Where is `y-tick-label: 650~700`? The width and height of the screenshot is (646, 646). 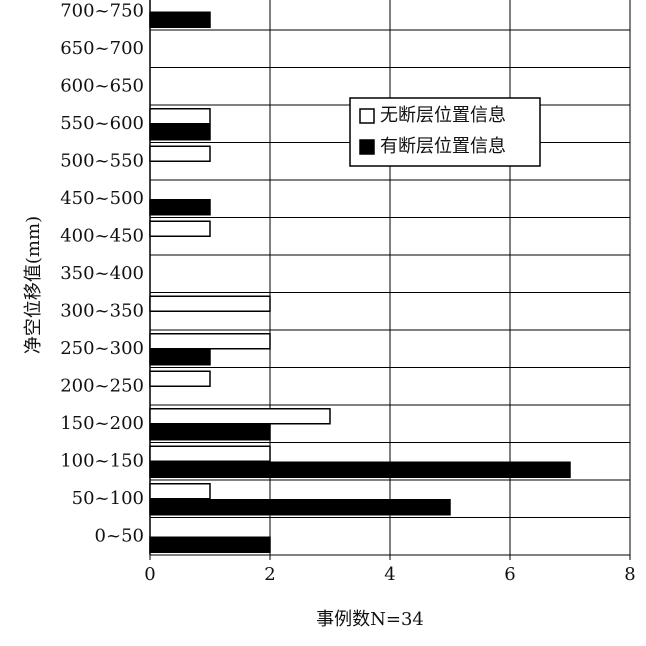
y-tick-label: 650~700 is located at coordinates (102, 48).